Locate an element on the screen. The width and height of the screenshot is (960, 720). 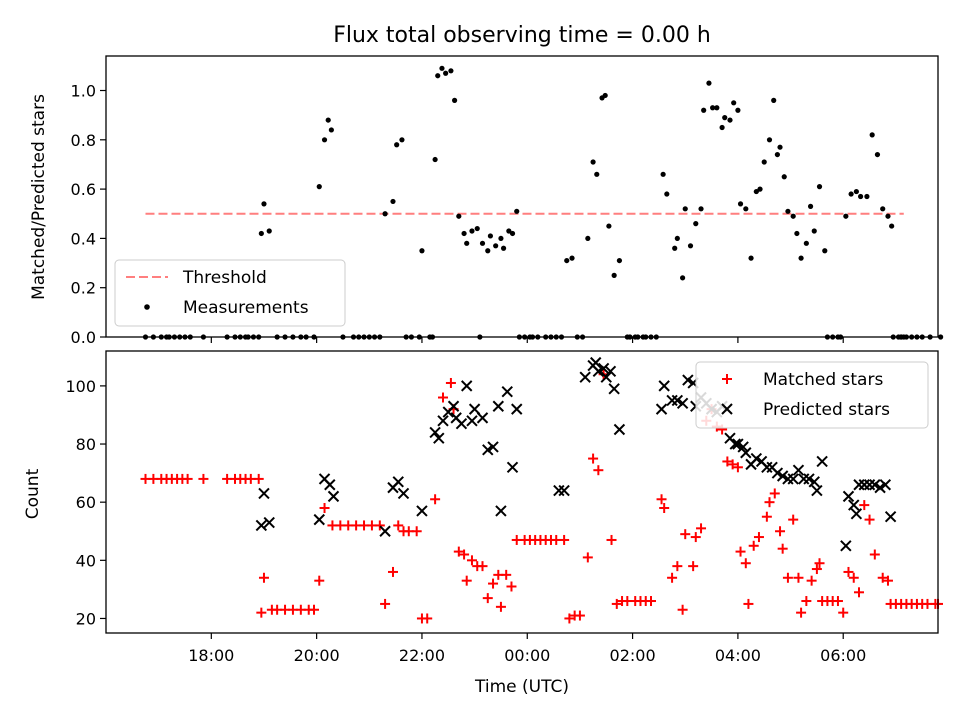
legend-measurements-label: Measurements is located at coordinates (246, 308).